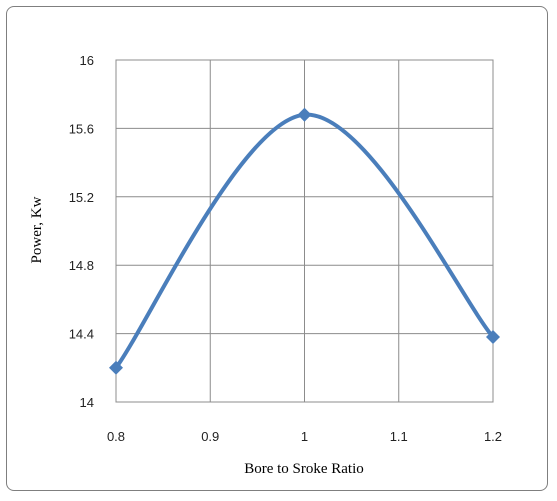  What do you see at coordinates (116, 436) in the screenshot?
I see `x-tick-label: 0.8` at bounding box center [116, 436].